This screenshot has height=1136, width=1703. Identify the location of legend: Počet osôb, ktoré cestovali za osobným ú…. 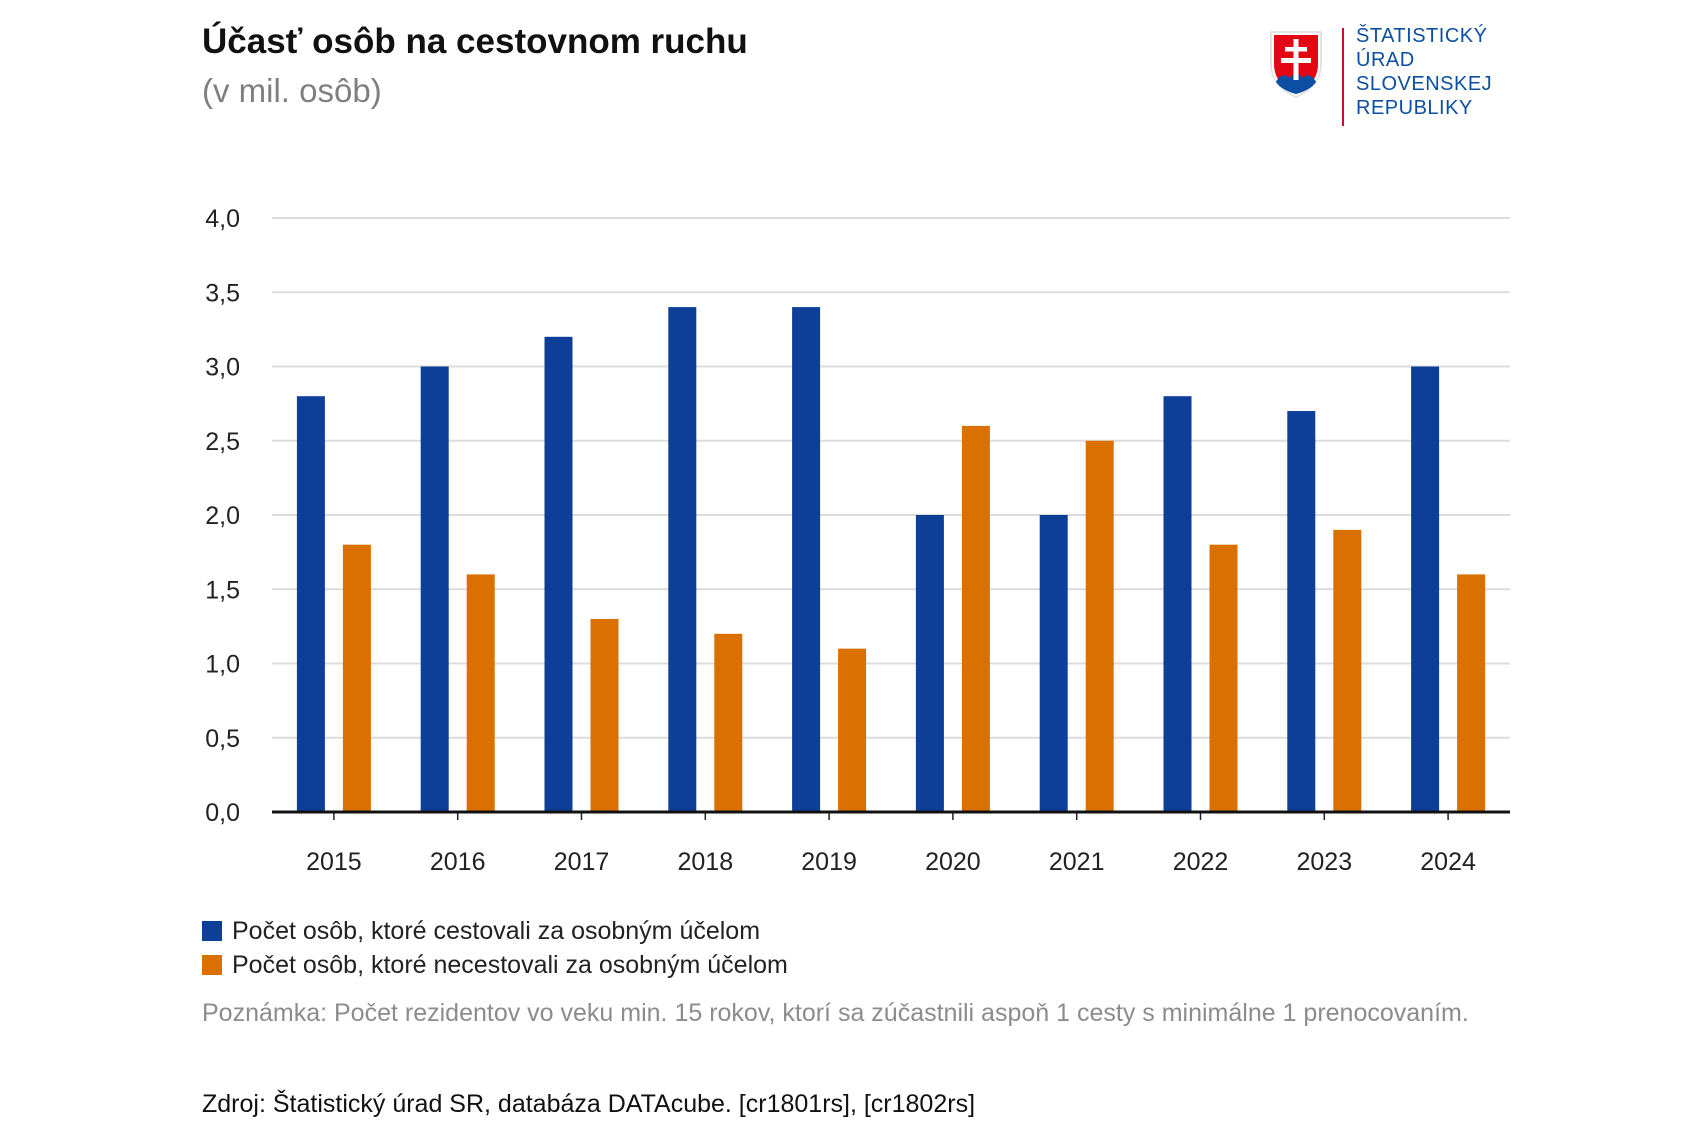
(495, 948).